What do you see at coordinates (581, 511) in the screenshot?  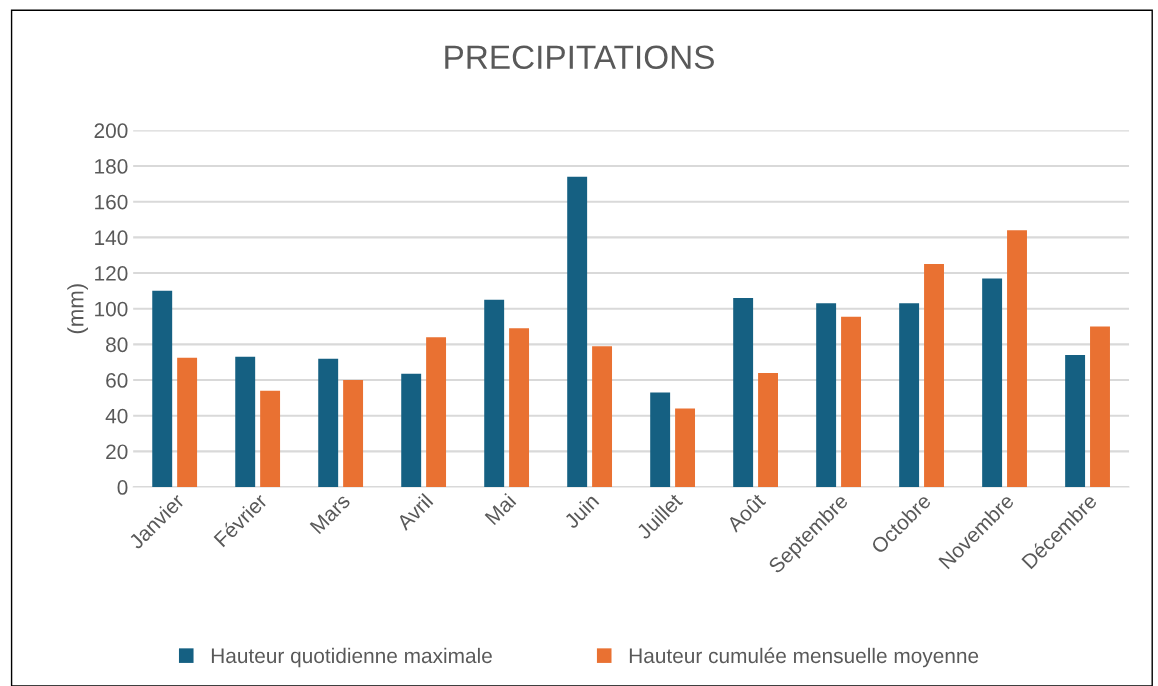 I see `x-tick-label: Juin` at bounding box center [581, 511].